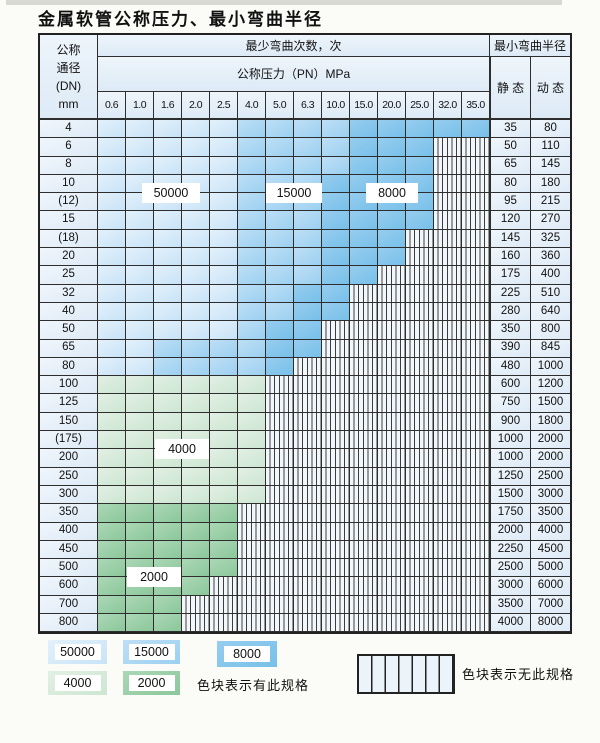  Describe the element at coordinates (510, 568) in the screenshot. I see `static-radius-cell: 2500` at that location.